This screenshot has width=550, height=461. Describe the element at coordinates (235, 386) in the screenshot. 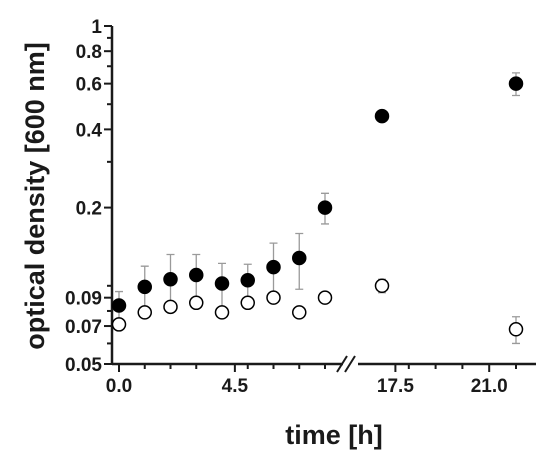

I see `x-tick-label-1: 4.5` at that location.